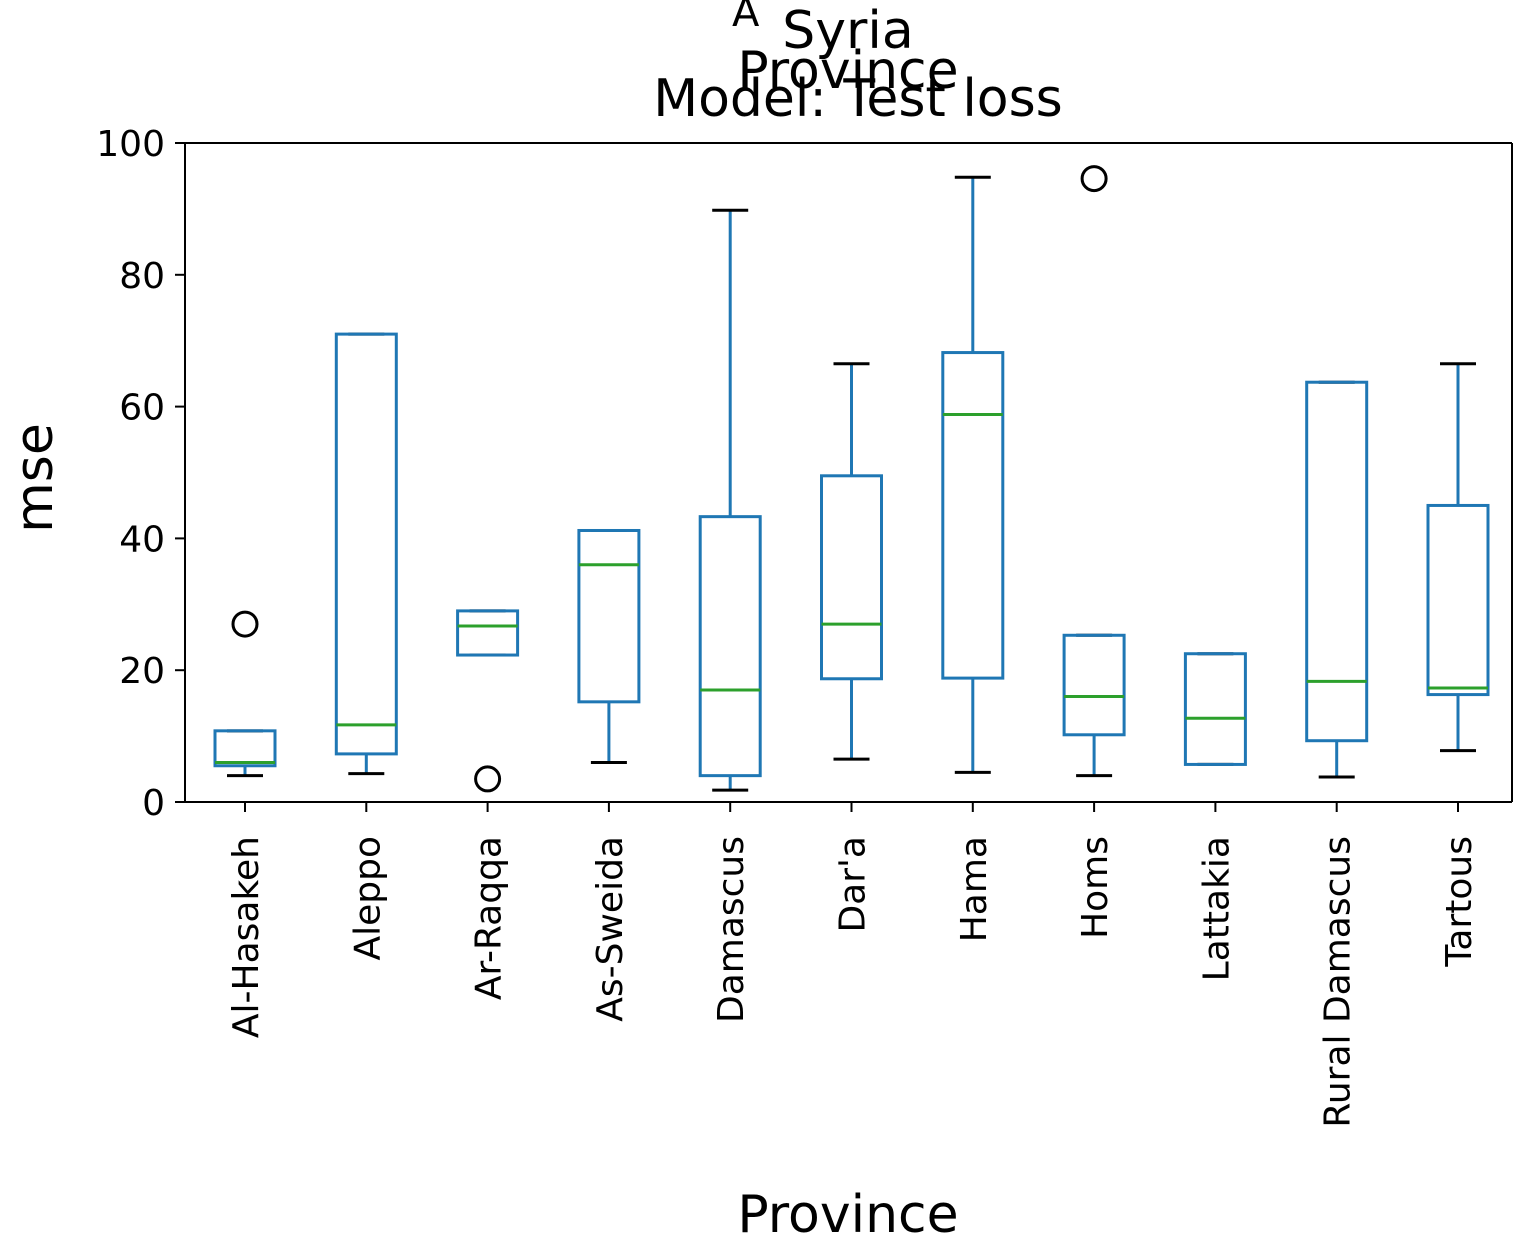 This screenshot has height=1248, width=1513. I want to click on x-tick-label: Al-Hasakeh, so click(246, 937).